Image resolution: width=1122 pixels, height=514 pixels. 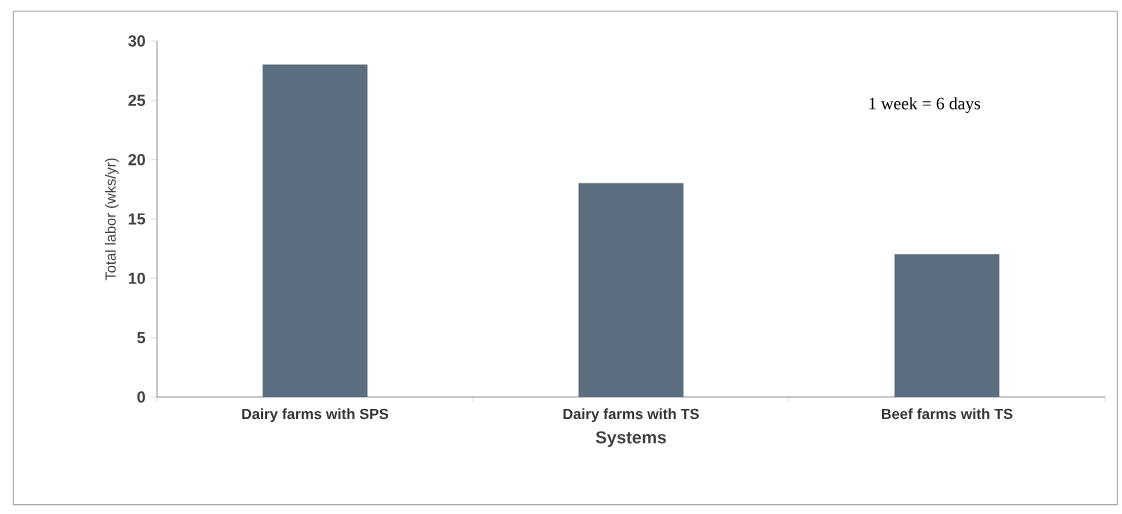 I want to click on y-tick-label: 30, so click(x=136, y=41).